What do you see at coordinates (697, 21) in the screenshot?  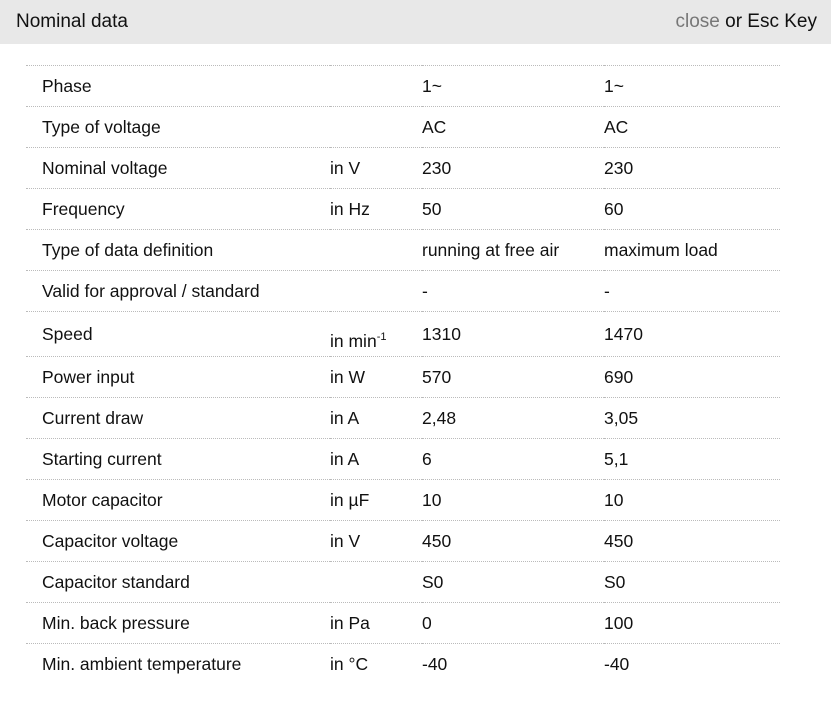 I see `close-link: close` at bounding box center [697, 21].